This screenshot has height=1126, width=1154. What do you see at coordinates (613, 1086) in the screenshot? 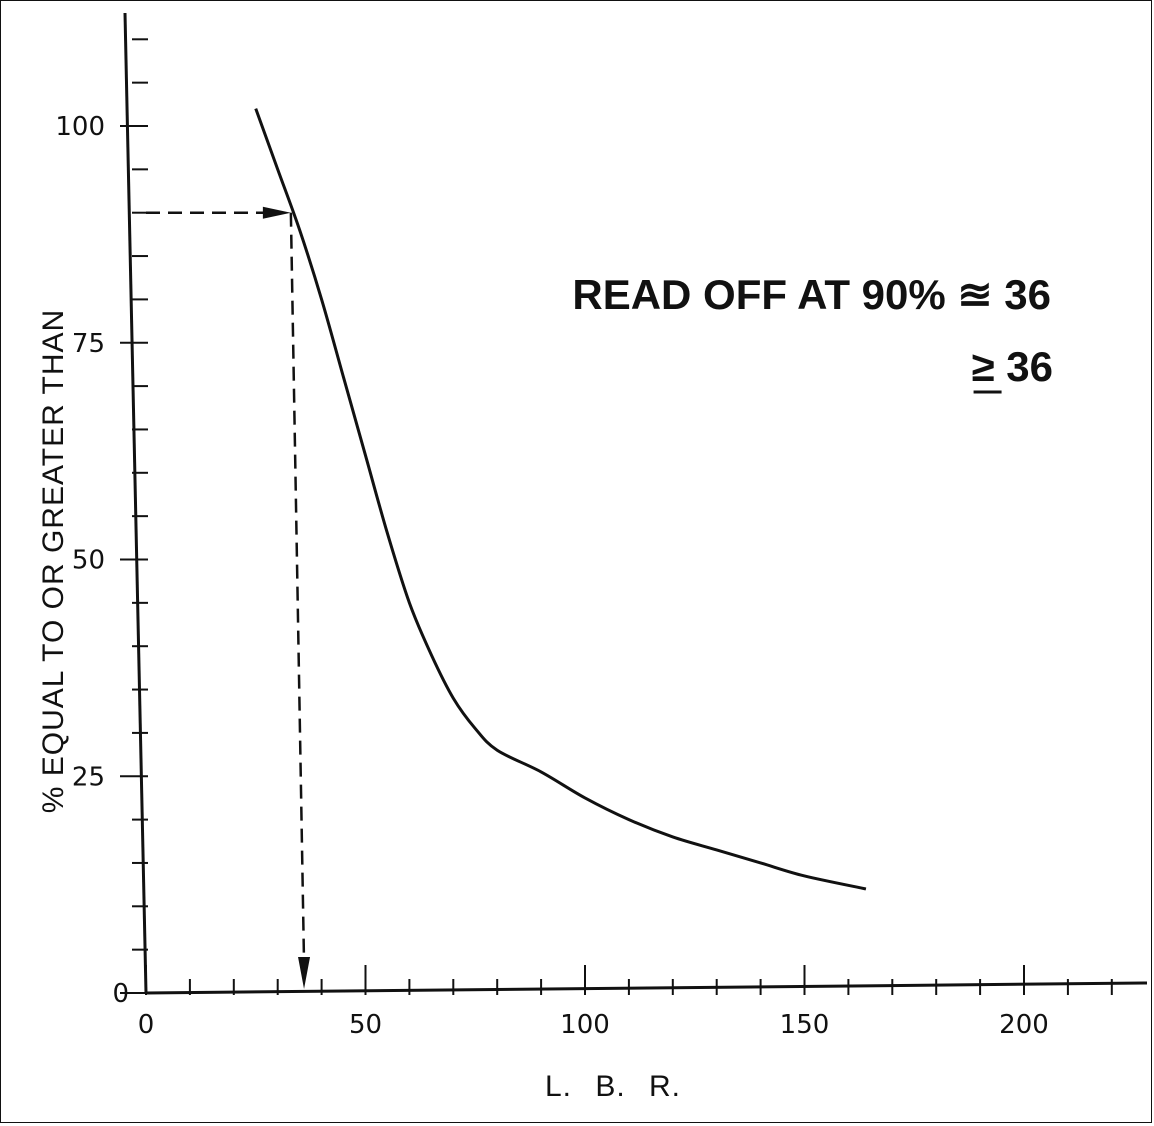
I see `x-axis-title: L. B. R.` at bounding box center [613, 1086].